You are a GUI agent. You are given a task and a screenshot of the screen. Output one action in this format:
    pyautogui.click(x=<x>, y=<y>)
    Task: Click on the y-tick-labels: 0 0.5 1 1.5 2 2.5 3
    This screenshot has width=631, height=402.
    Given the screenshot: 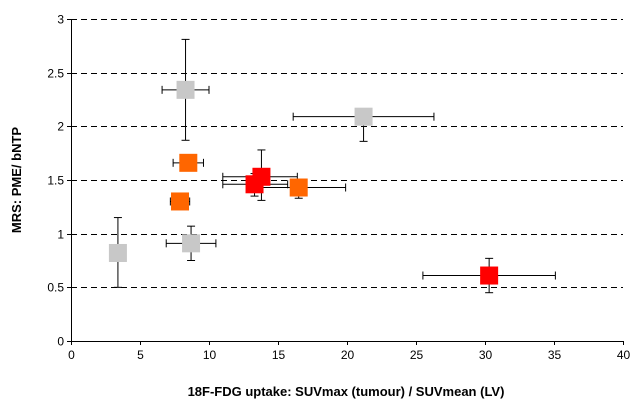 What is the action you would take?
    pyautogui.click(x=55, y=181)
    